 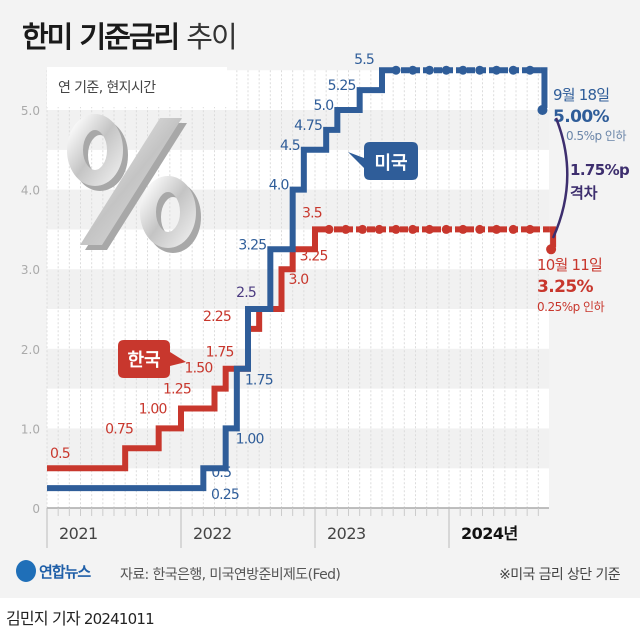 I want to click on us-value-label: 1.00, so click(x=250, y=439).